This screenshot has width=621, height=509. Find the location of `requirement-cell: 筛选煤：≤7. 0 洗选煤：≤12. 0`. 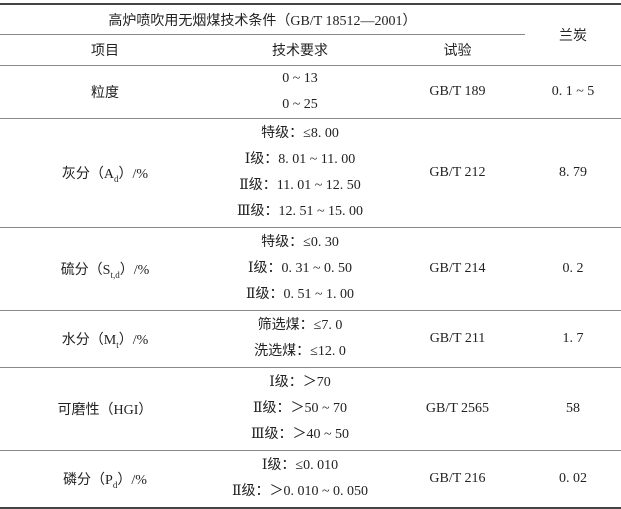

requirement-cell: 筛选煤：≤7. 0 洗选煤：≤12. 0 is located at coordinates (300, 339).